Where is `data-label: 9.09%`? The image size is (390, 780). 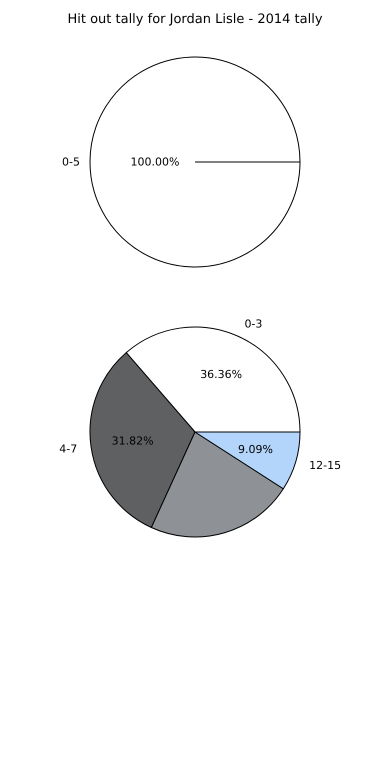 data-label: 9.09% is located at coordinates (255, 449).